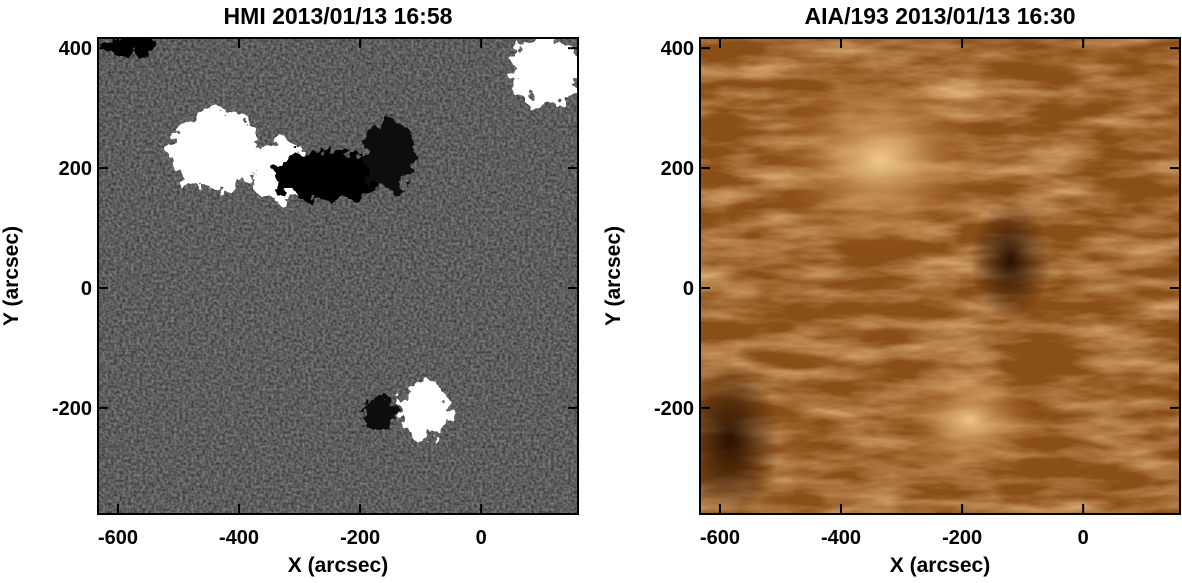 This screenshot has height=583, width=1182. I want to click on panel-title: AIA/193 2013/01/13 16:30, so click(939, 16).